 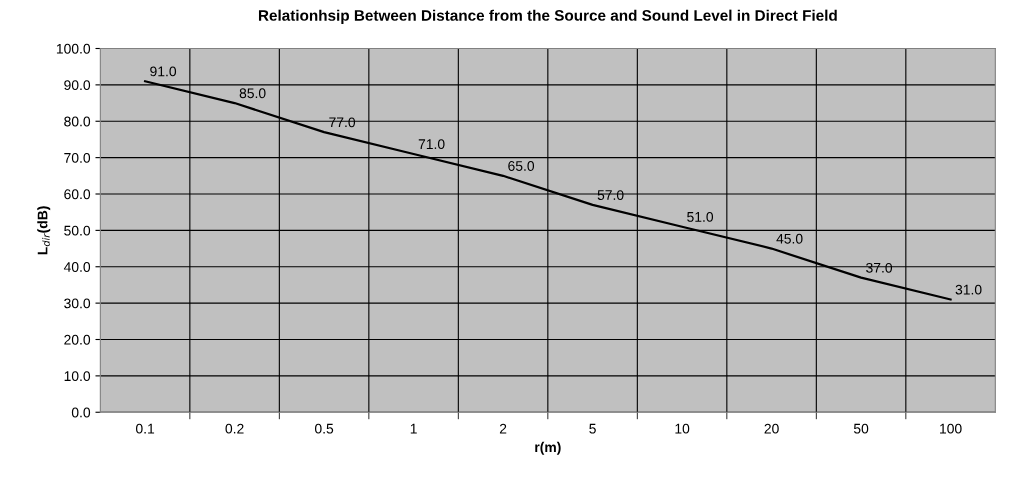 I want to click on y-tick-label: 80.0, so click(x=77, y=121).